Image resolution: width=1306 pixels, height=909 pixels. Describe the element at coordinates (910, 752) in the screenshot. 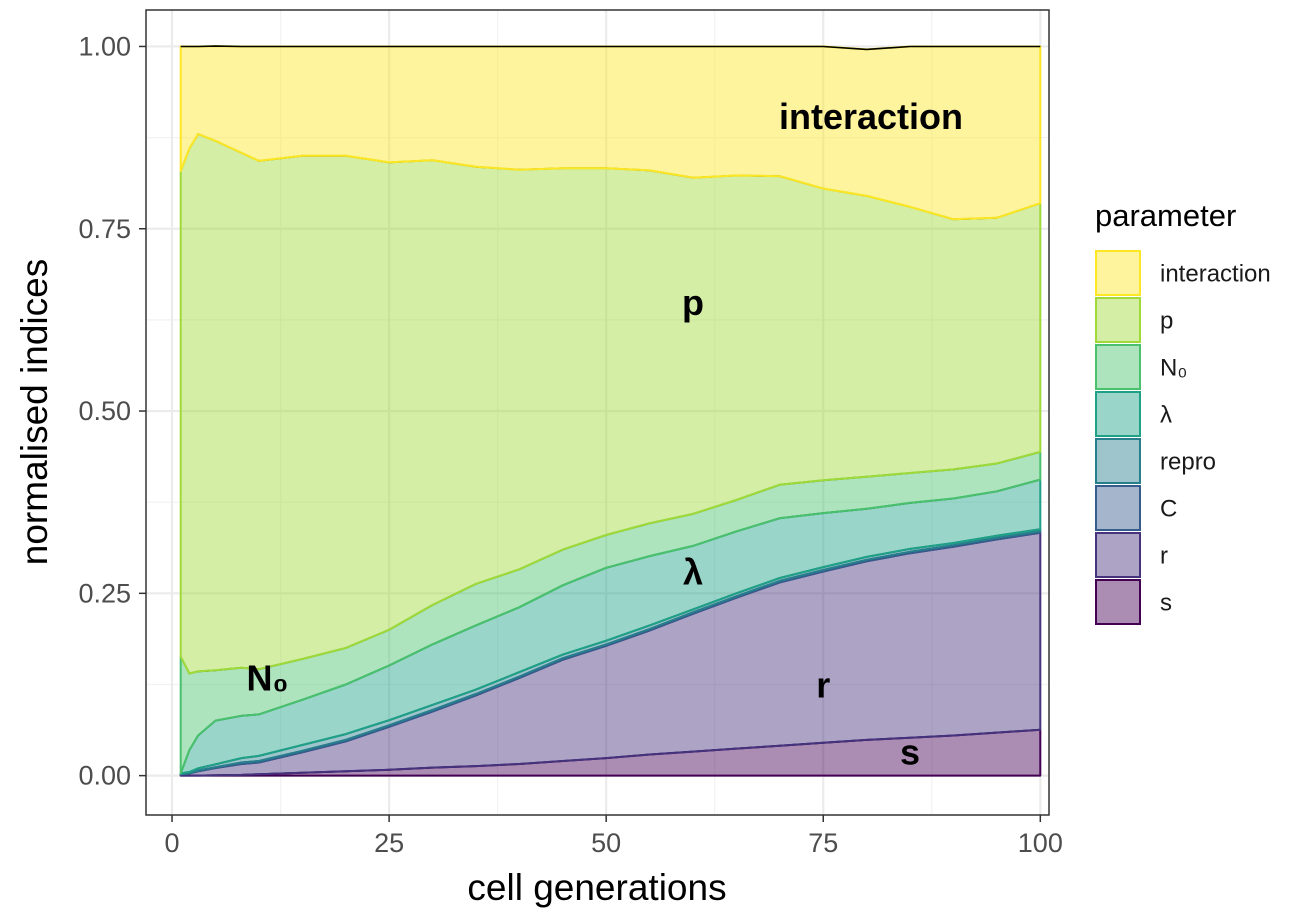

I see `band-label-s: s` at that location.